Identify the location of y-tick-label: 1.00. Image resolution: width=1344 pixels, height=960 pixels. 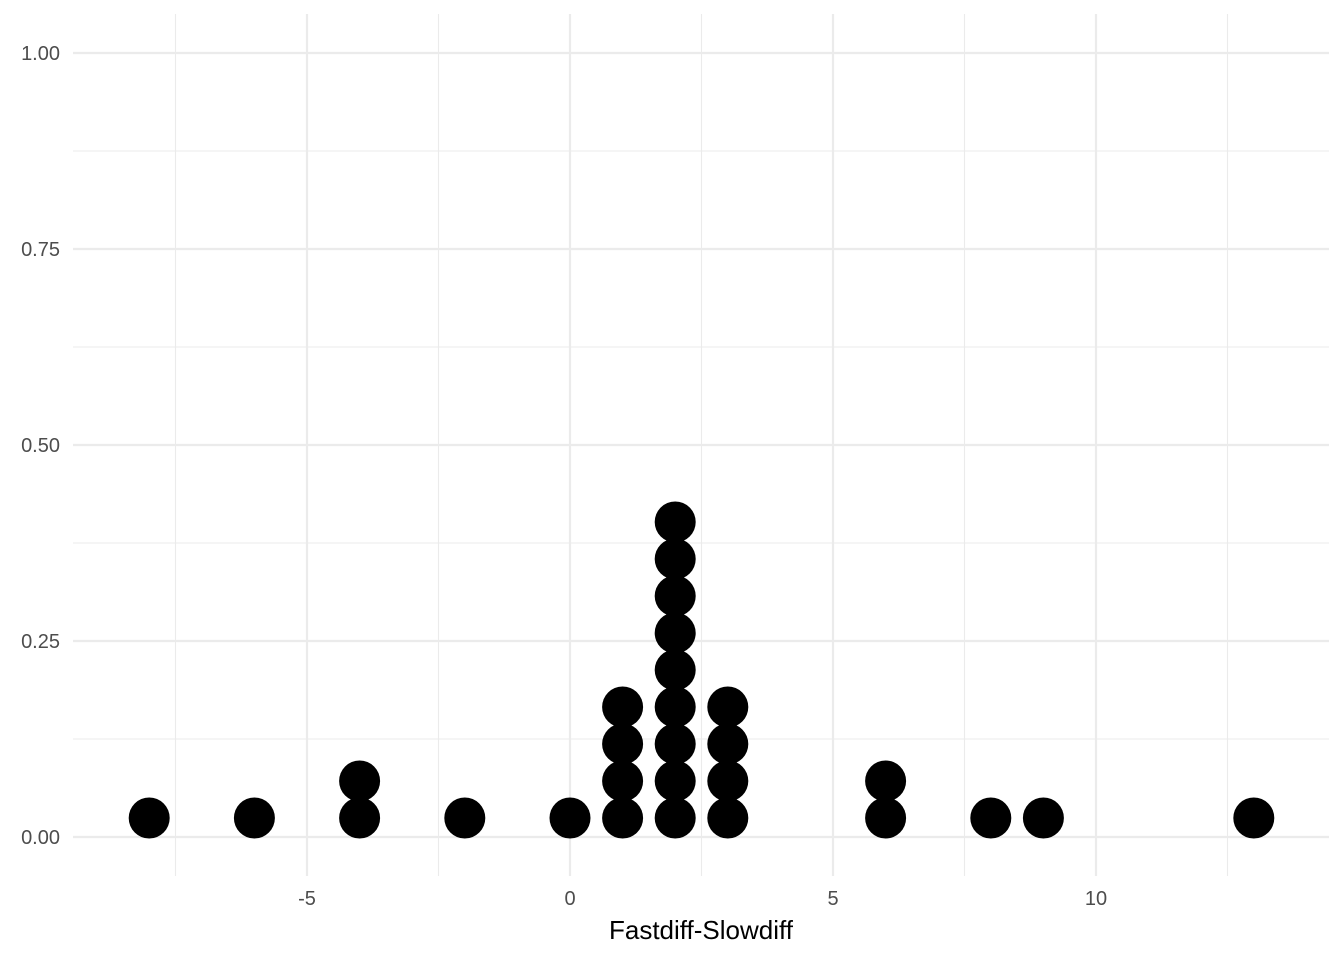
(40, 54).